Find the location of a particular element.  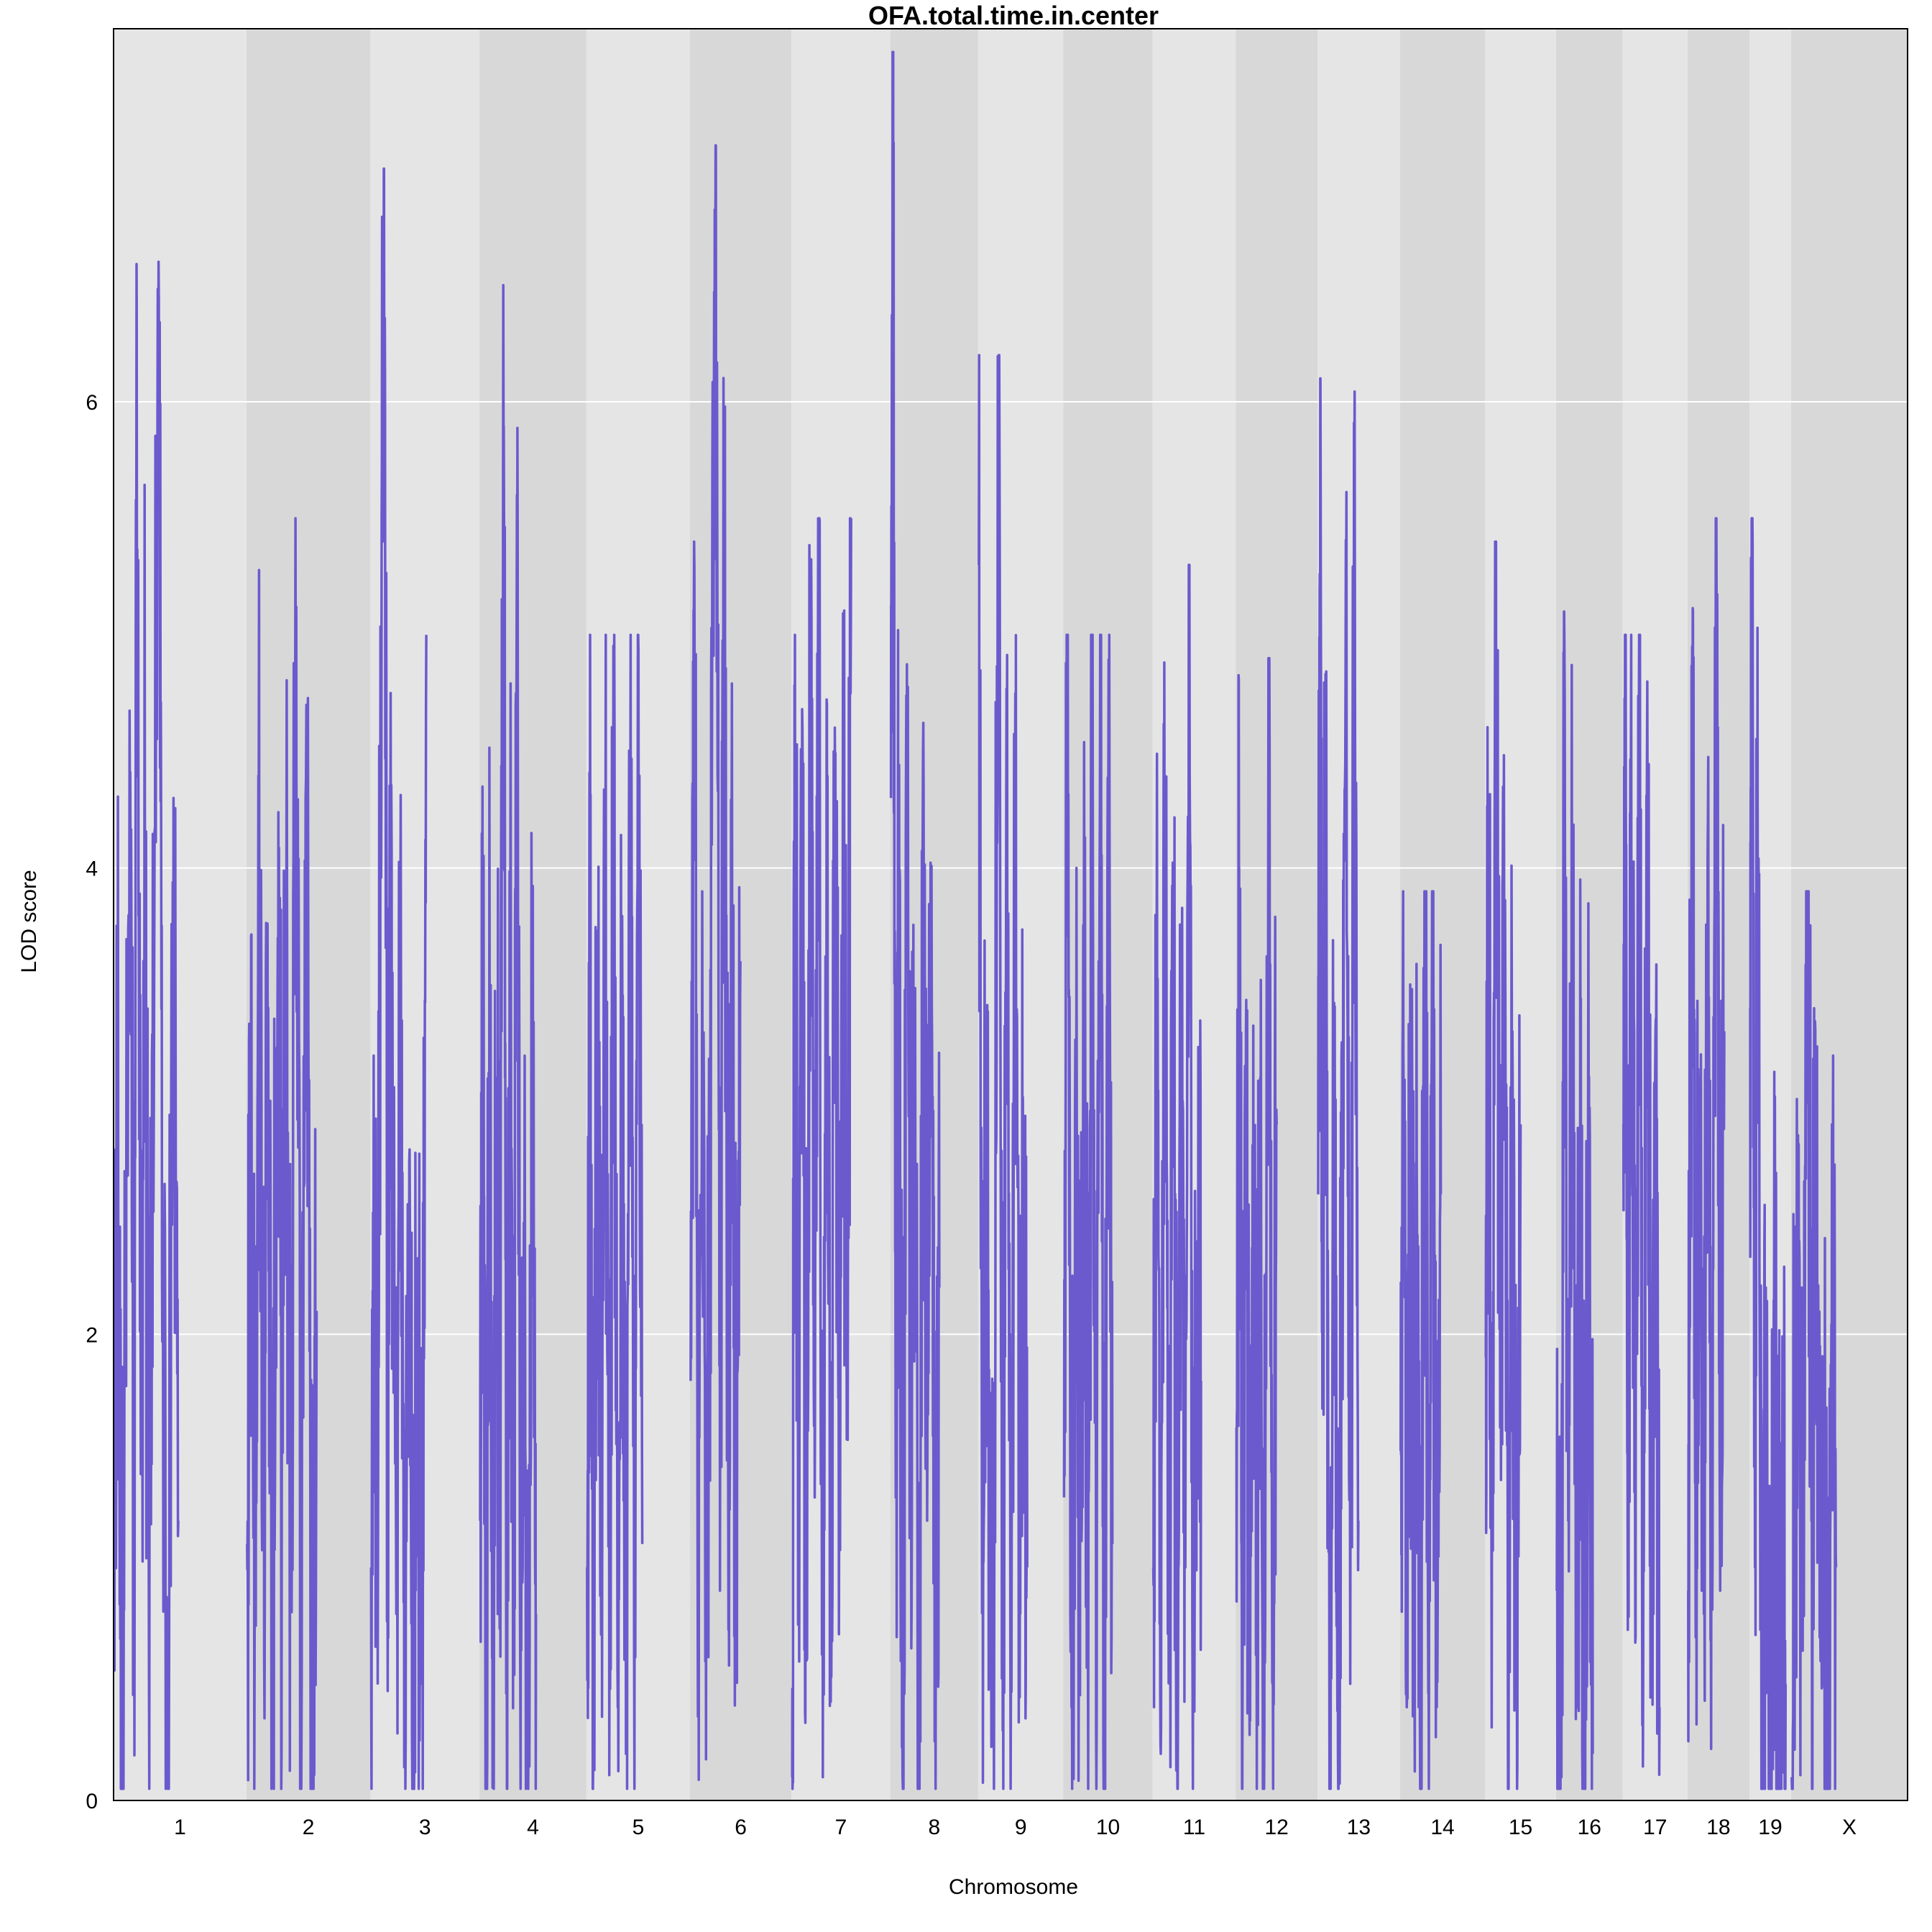

x-tick-label-19: 19 is located at coordinates (1770, 1827).